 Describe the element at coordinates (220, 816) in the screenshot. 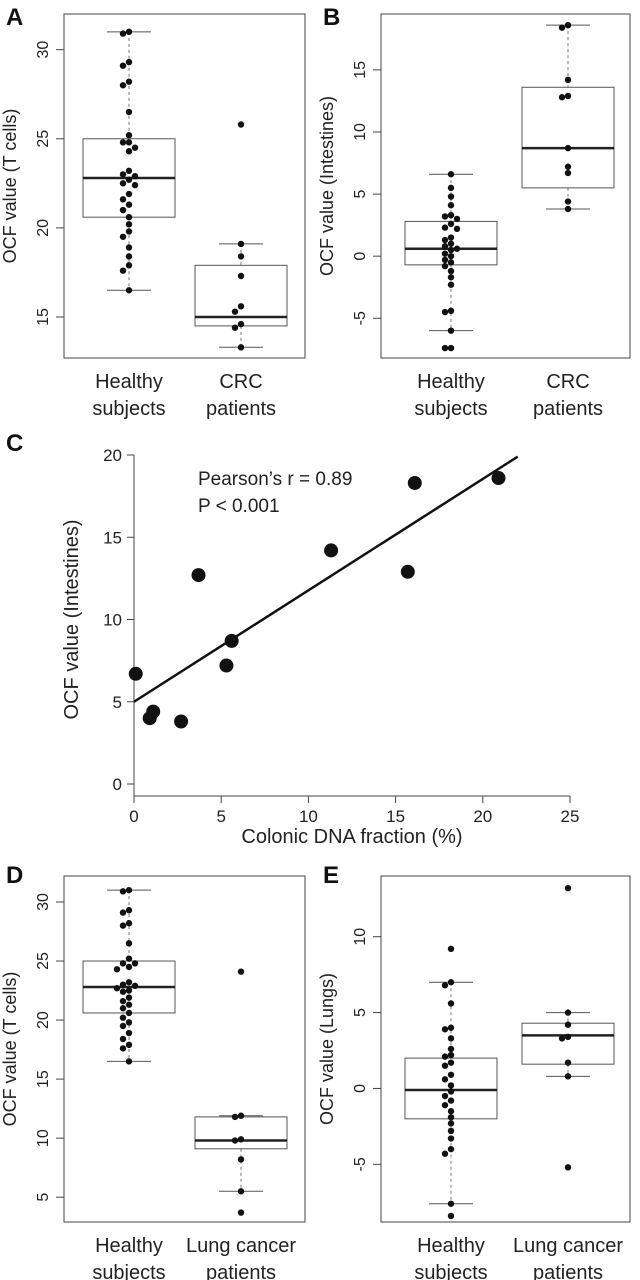

I see `panel-c-xtick-label: 5` at that location.